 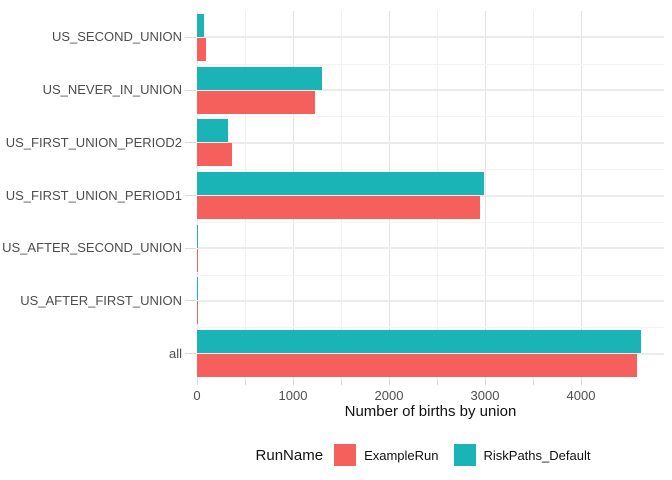 I want to click on bar-RiskPaths_Default-US_FIRST_UNION_PERIOD2, so click(x=212, y=131).